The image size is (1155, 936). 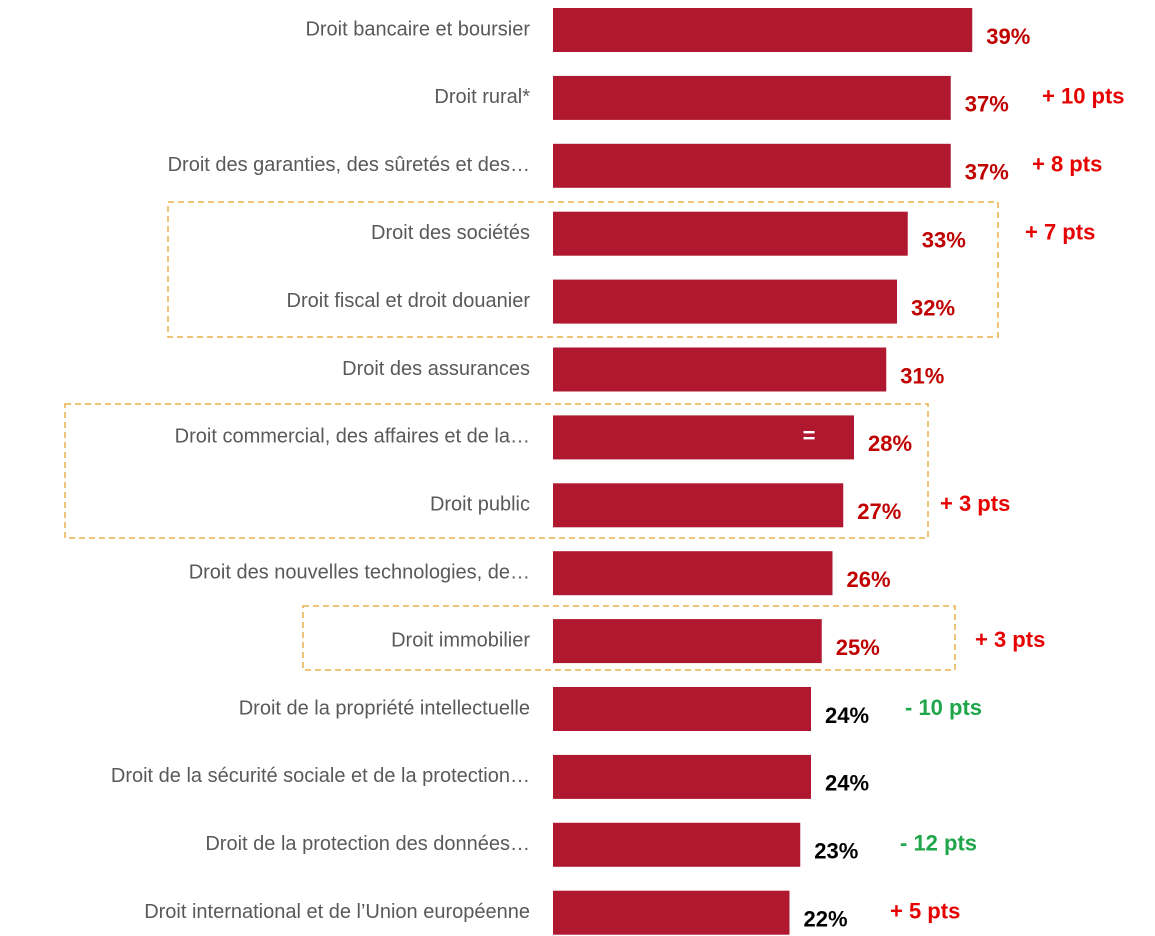 What do you see at coordinates (417, 29) in the screenshot?
I see `category-label: Droit bancaire et boursier` at bounding box center [417, 29].